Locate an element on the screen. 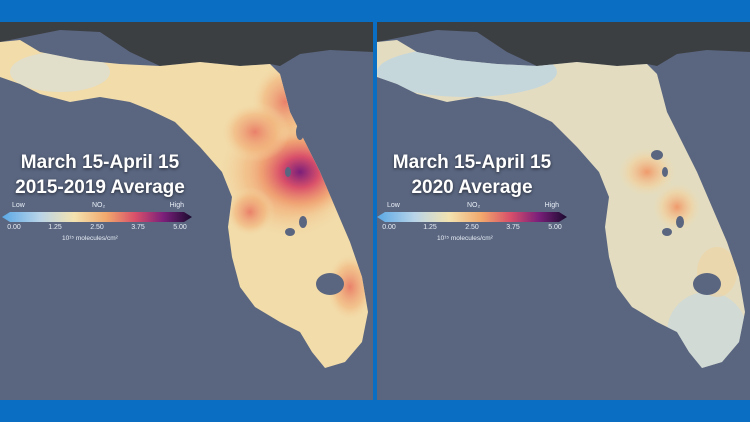  panel-title: March 15-April 15 2020 Average is located at coordinates (472, 175).